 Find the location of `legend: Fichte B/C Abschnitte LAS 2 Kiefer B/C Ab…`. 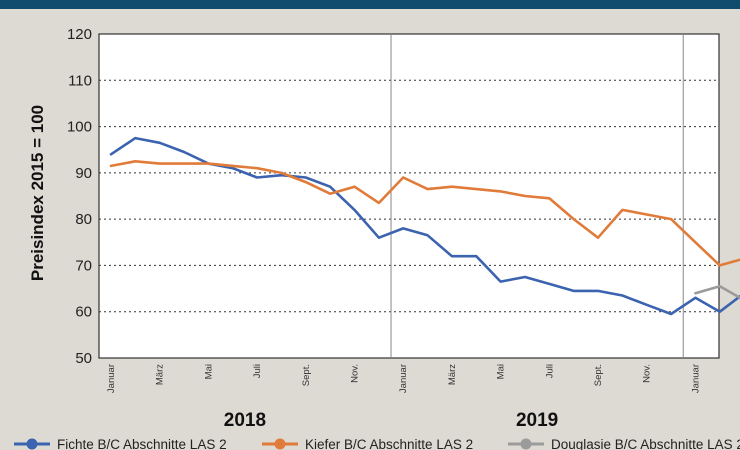

legend: Fichte B/C Abschnitte LAS 2 Kiefer B/C Ab… is located at coordinates (377, 443).